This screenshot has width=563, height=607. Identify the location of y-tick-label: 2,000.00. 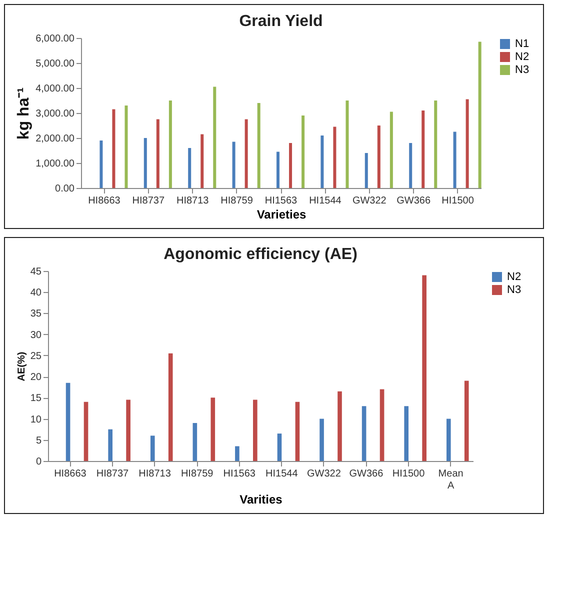
(55, 139).